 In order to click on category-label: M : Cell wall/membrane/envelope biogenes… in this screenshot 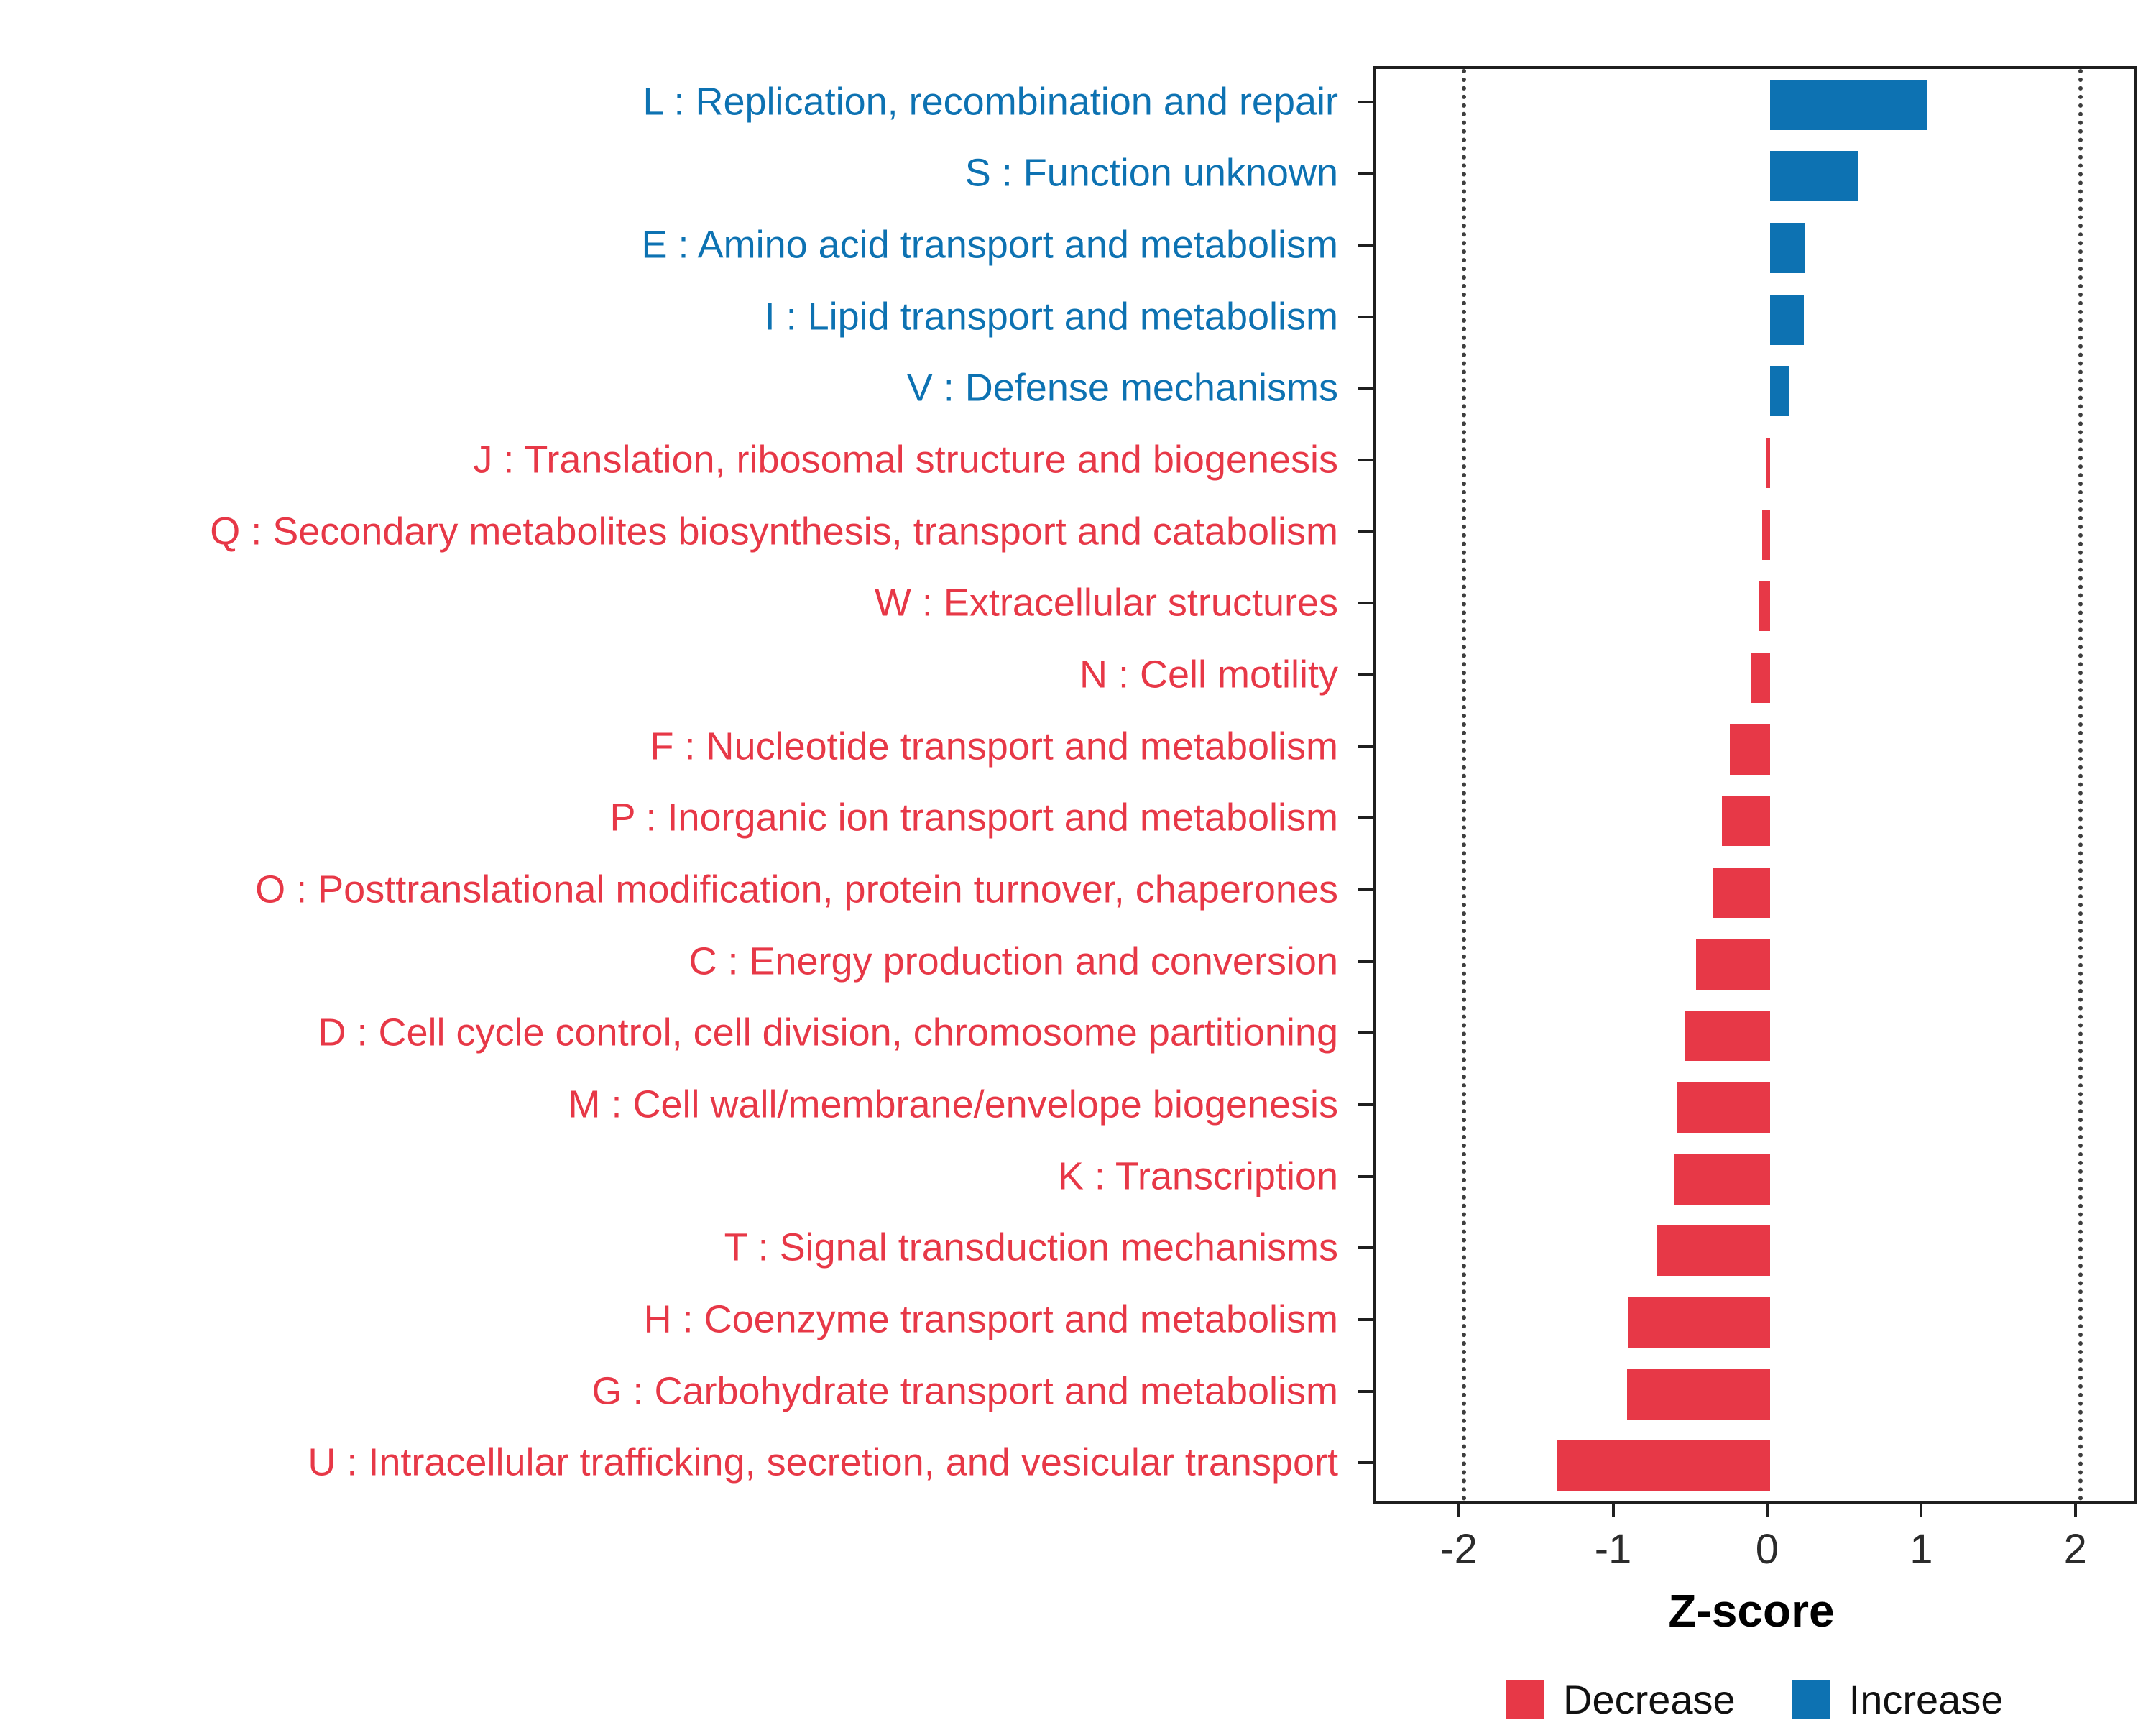, I will do `click(953, 1104)`.